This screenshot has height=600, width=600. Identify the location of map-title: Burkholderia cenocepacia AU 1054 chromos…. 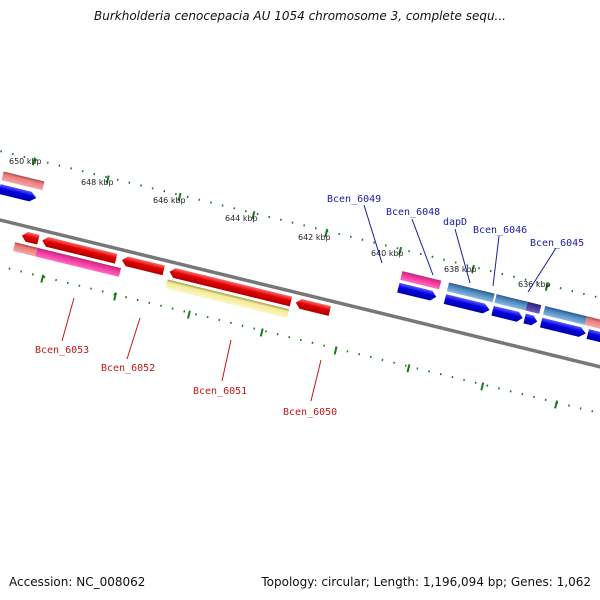
(300, 16).